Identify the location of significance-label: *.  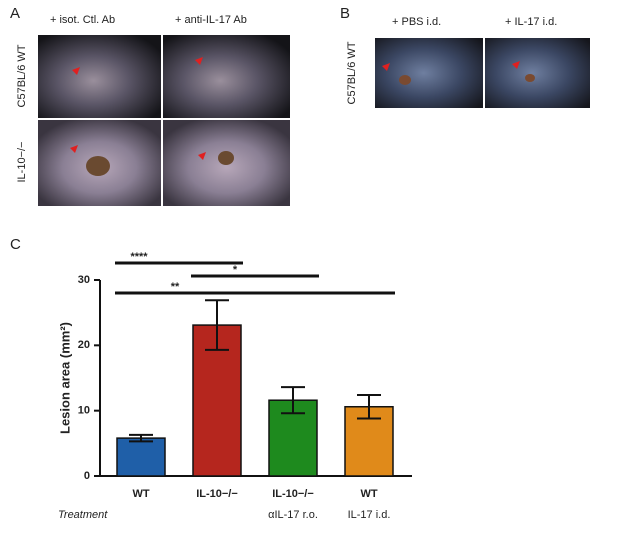
(235, 270).